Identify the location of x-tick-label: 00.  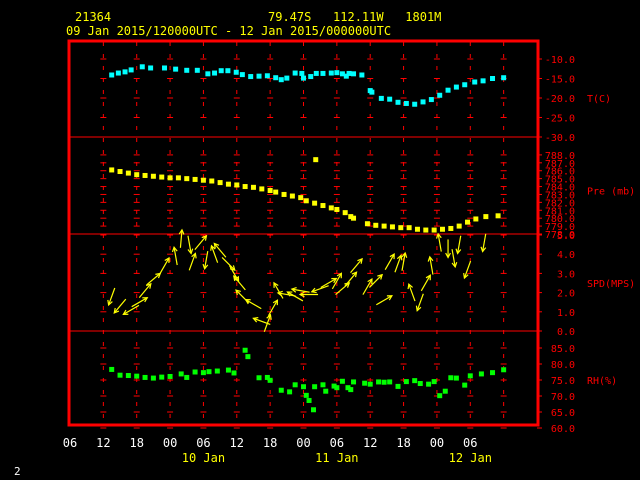
(170, 443).